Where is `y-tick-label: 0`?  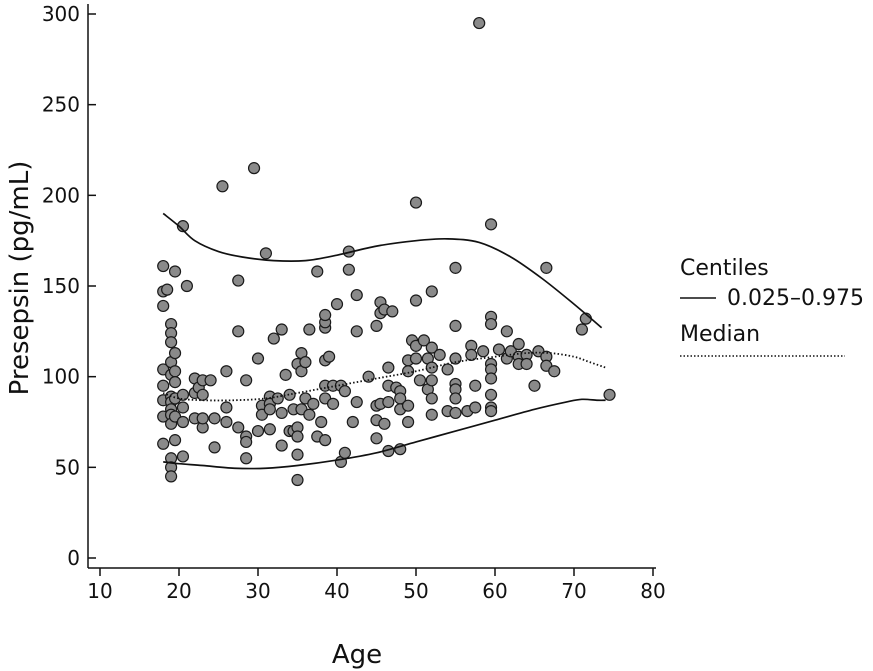
y-tick-label: 0 is located at coordinates (73, 558).